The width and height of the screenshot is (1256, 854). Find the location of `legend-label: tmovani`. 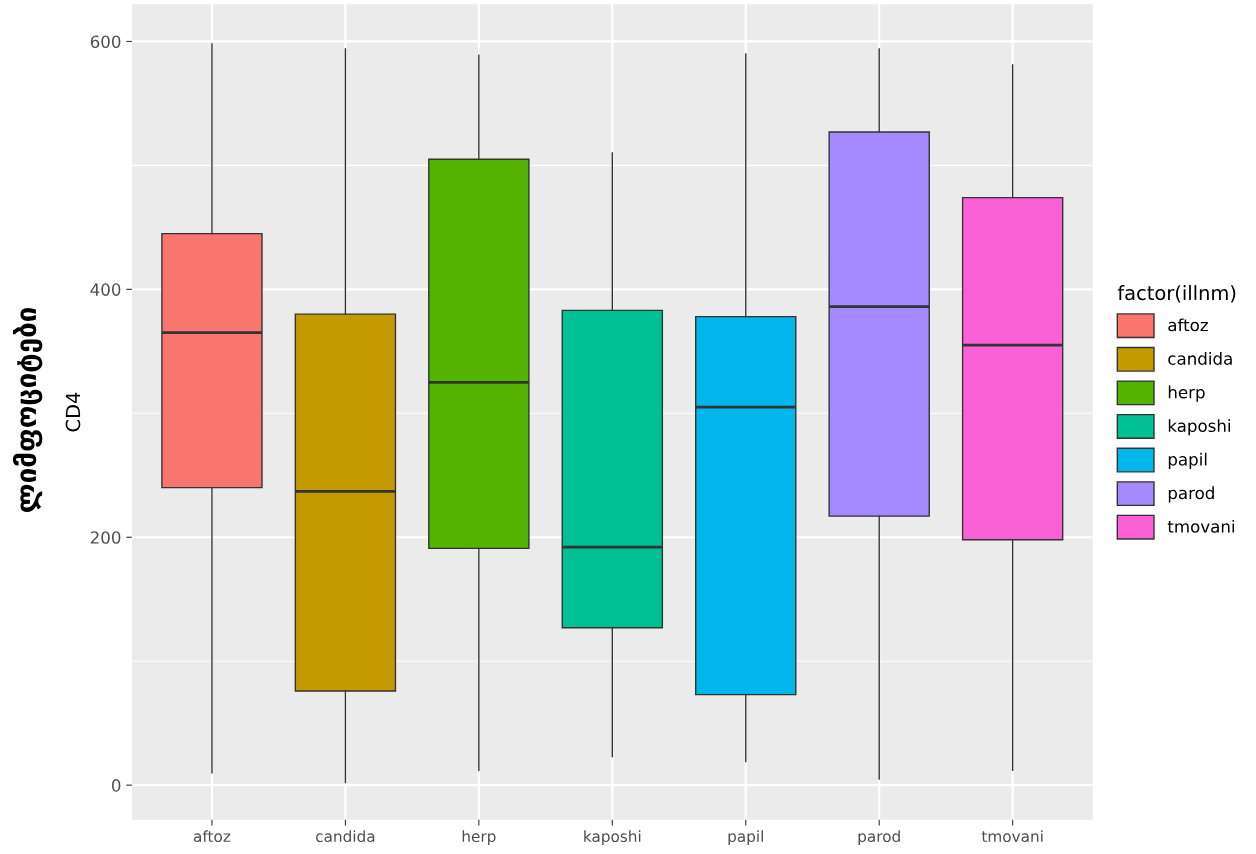

legend-label: tmovani is located at coordinates (1200, 526).